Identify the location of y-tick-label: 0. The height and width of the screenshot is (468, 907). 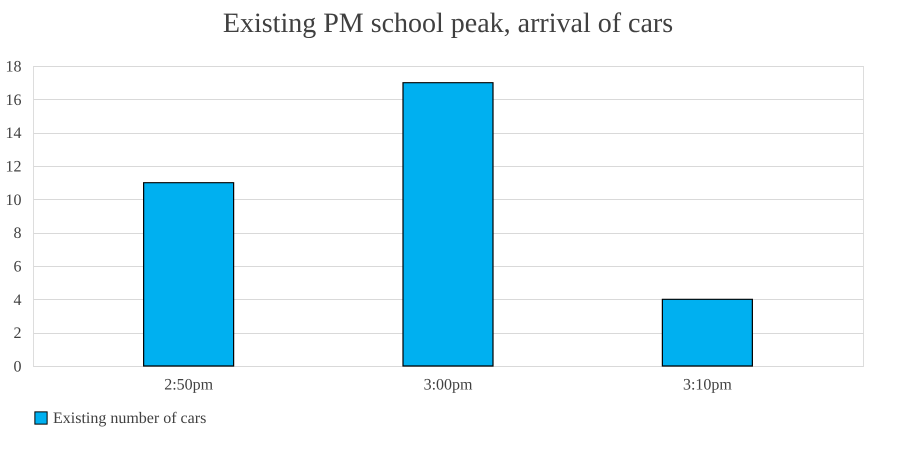
(18, 367).